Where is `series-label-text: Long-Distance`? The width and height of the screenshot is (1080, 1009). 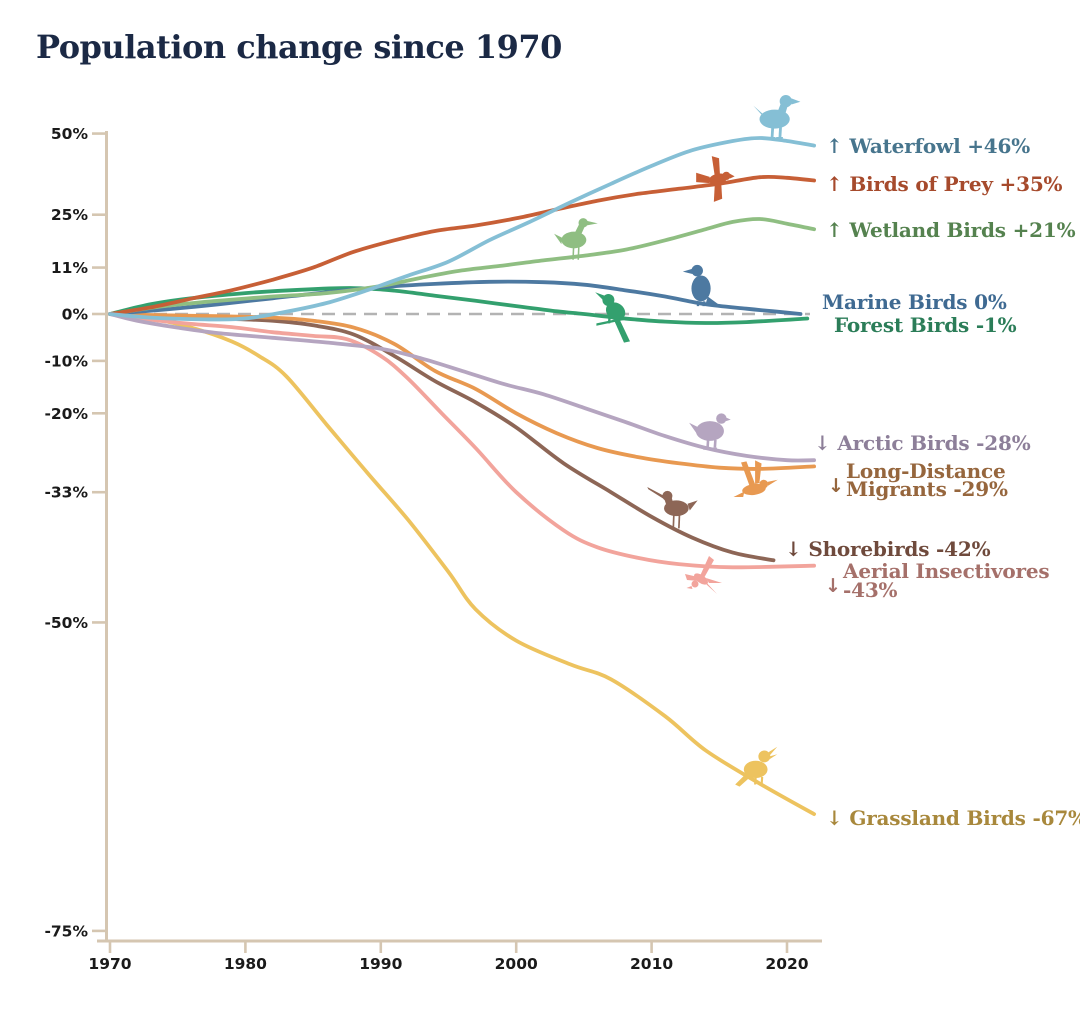 series-label-text: Long-Distance is located at coordinates (925, 471).